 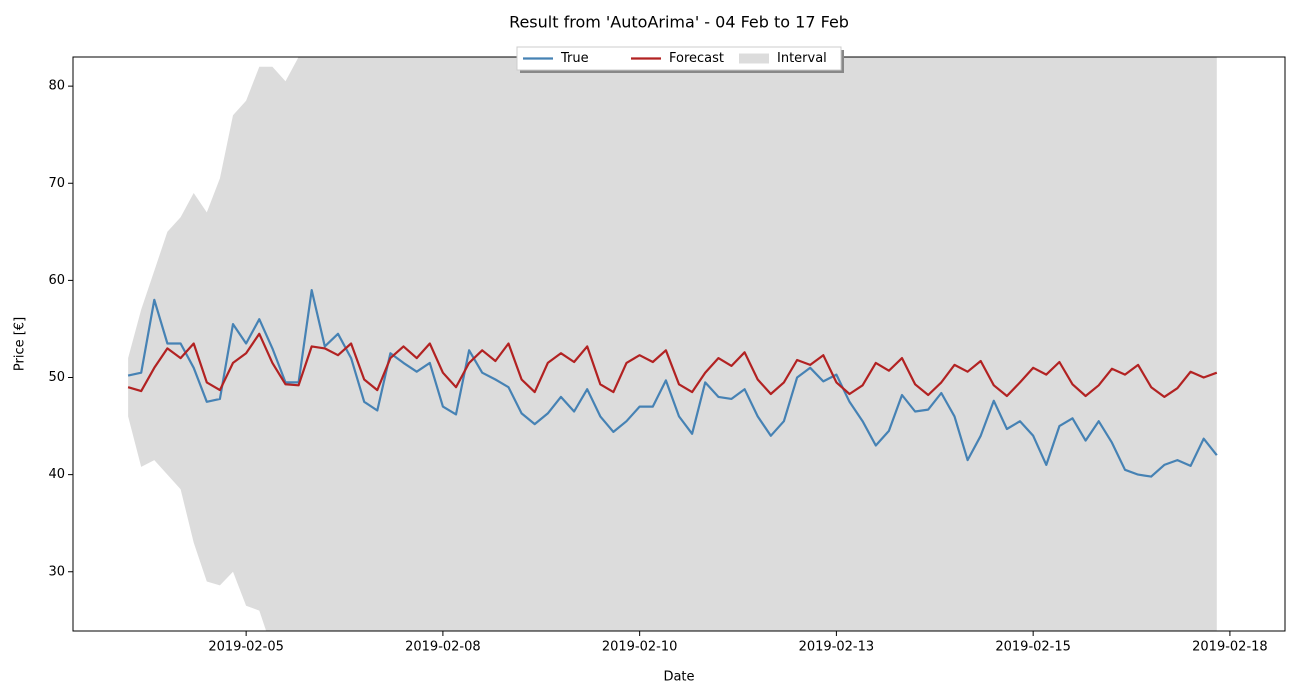 I want to click on x-tick-label: 2019-02-05, so click(x=246, y=647).